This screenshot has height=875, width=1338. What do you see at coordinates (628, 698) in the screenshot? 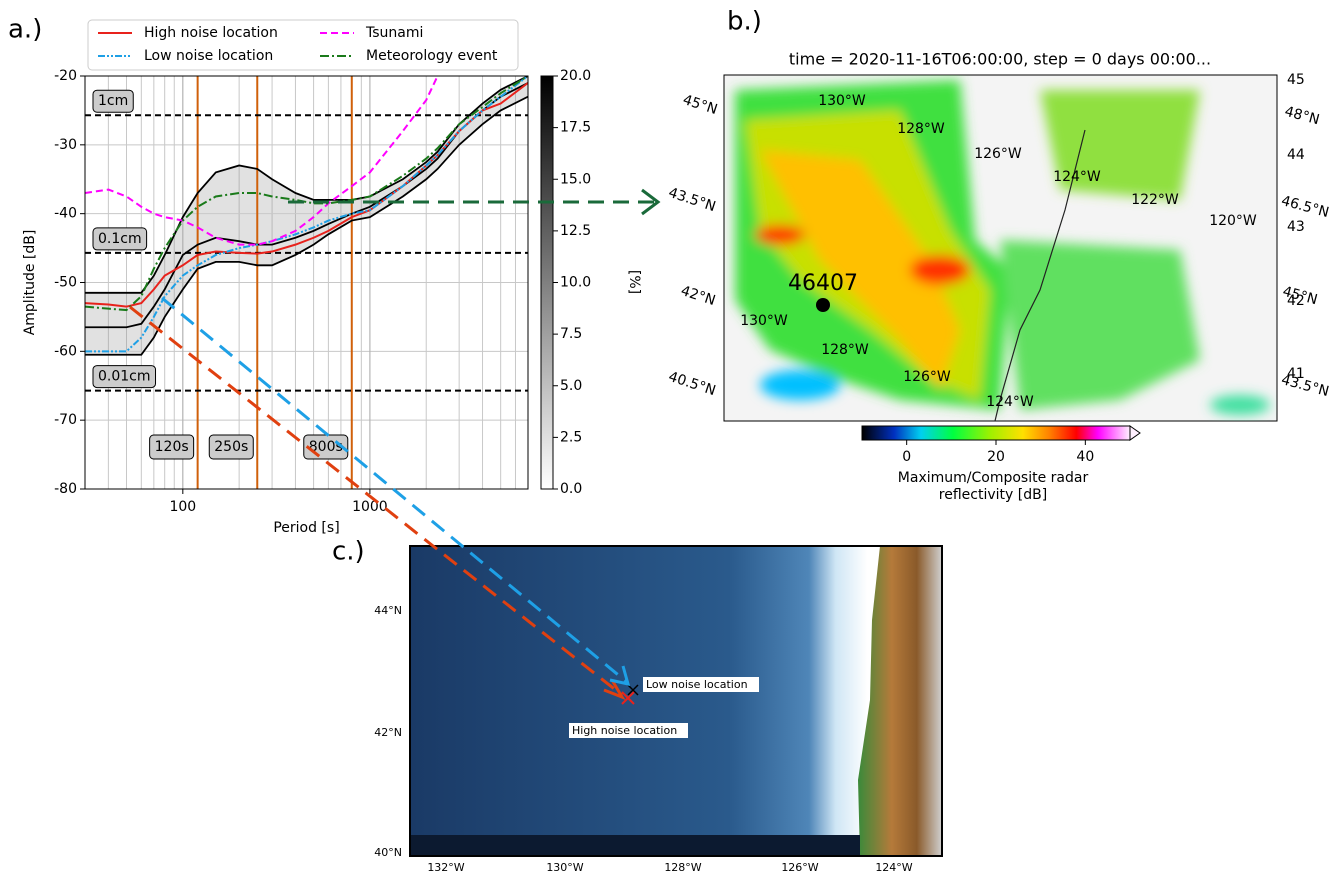
I see `high-marker` at bounding box center [628, 698].